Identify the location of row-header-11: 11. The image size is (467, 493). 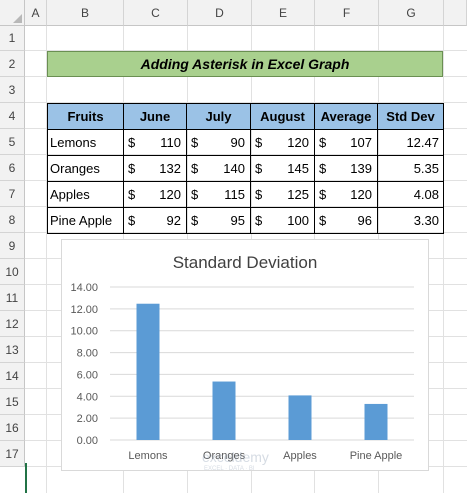
(12, 298).